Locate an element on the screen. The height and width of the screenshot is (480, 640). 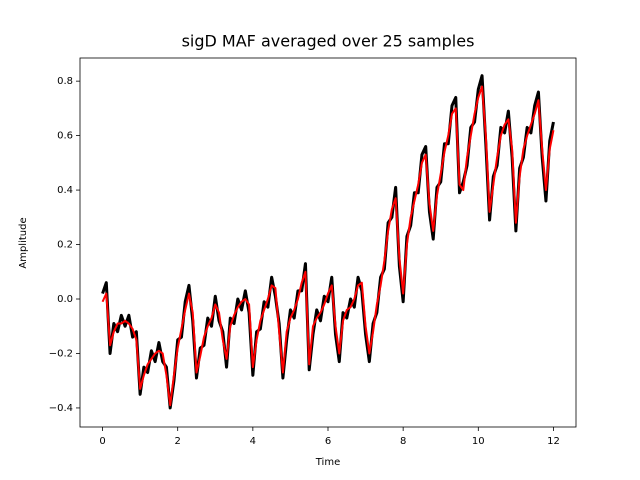
y-tick-label: 0.4 is located at coordinates (65, 190).